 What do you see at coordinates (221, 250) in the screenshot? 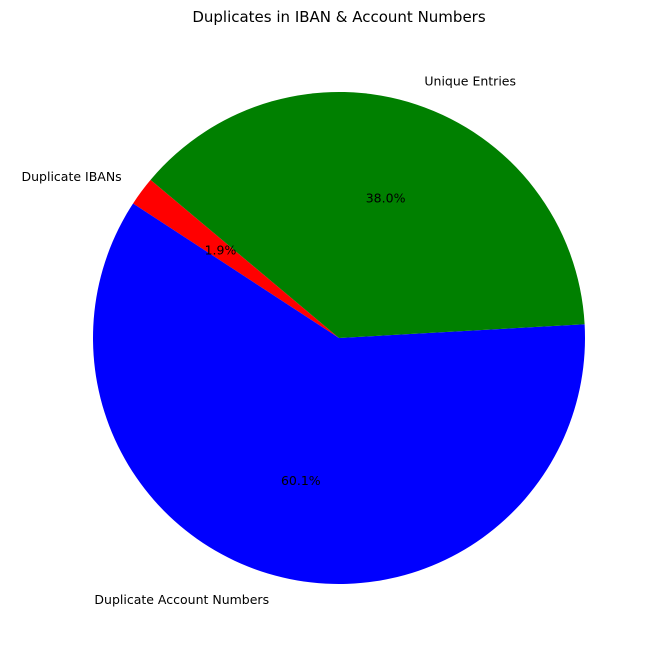
I see `pct-label-duplicate-ibans: 1.9%` at bounding box center [221, 250].